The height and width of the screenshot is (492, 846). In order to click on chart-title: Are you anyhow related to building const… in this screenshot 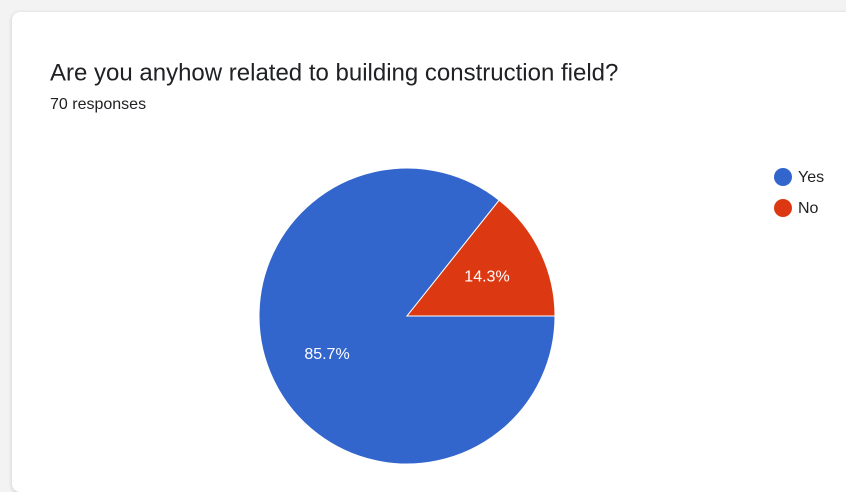, I will do `click(334, 72)`.